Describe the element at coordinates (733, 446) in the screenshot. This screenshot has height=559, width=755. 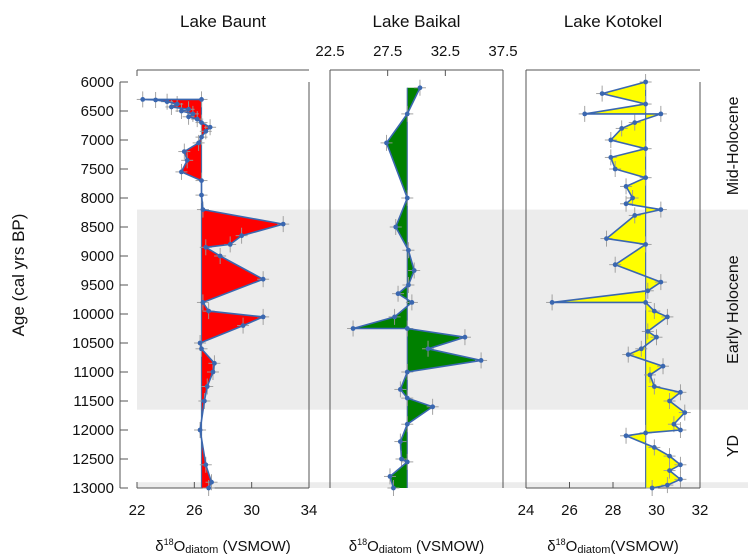
I see `phase-label: YD` at that location.